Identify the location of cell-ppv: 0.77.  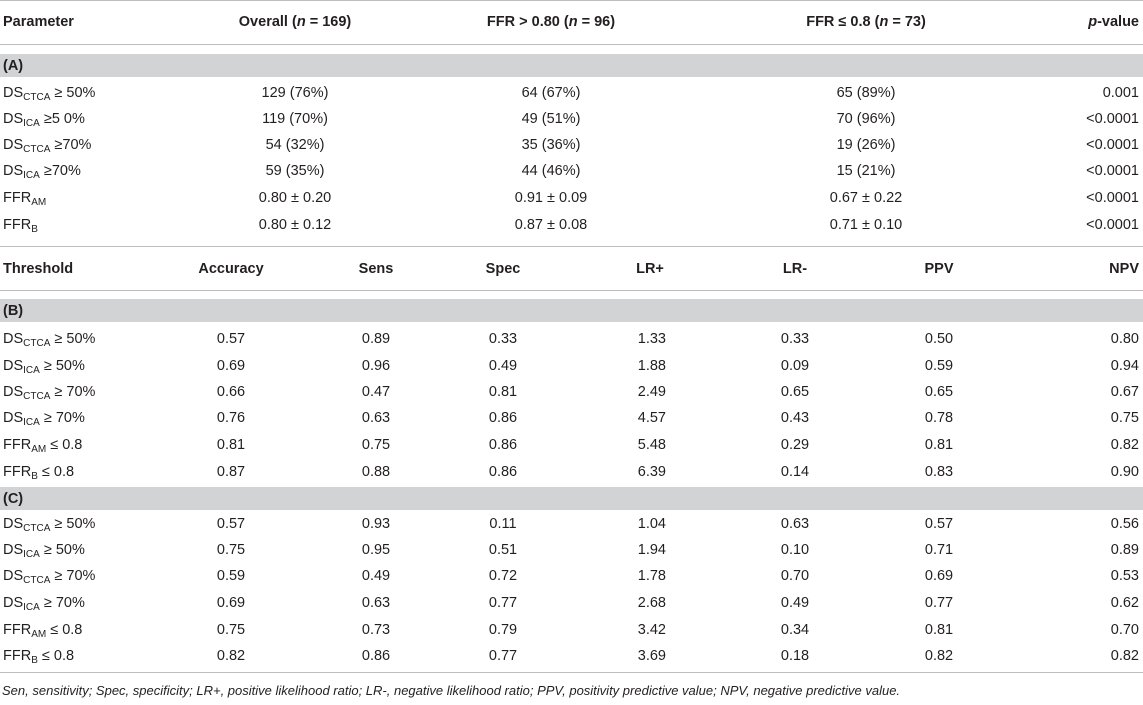
(939, 603).